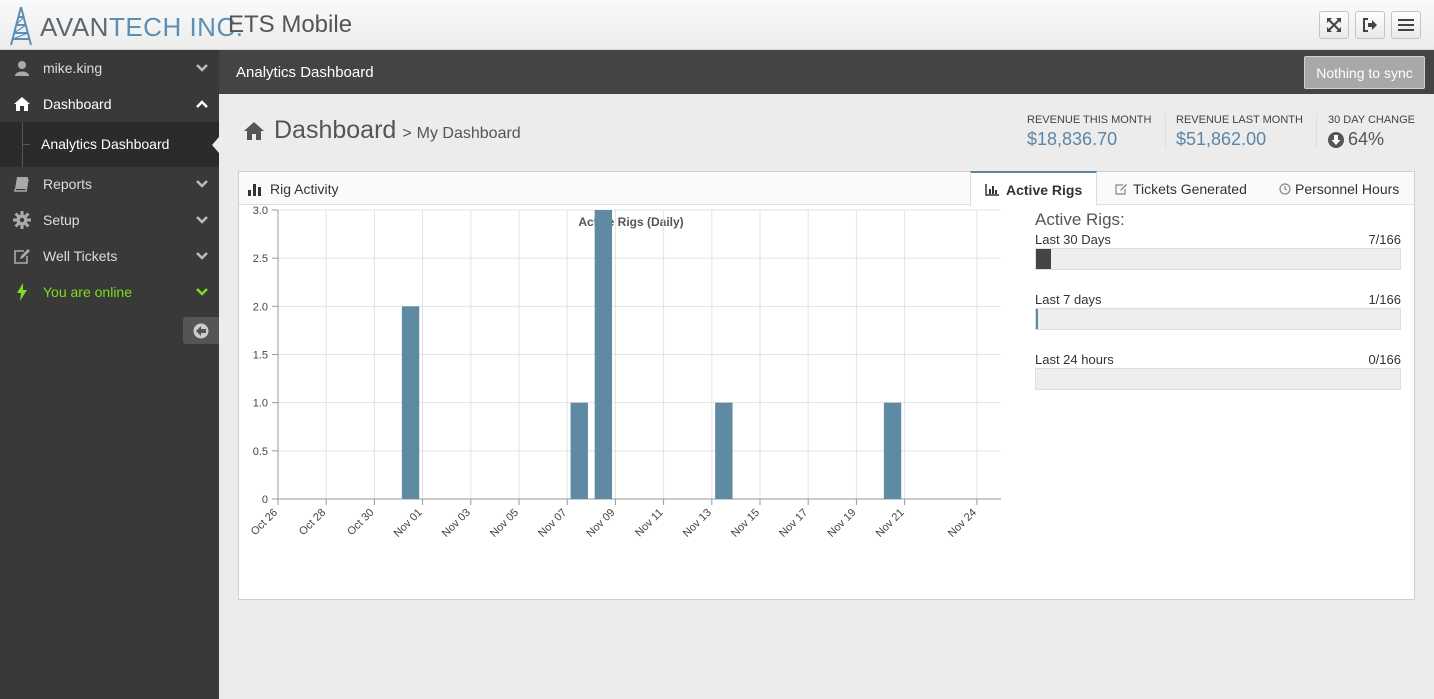  What do you see at coordinates (105, 144) in the screenshot?
I see `sidebar-subitem-analytics-dashboard: Analytics Dashboard` at bounding box center [105, 144].